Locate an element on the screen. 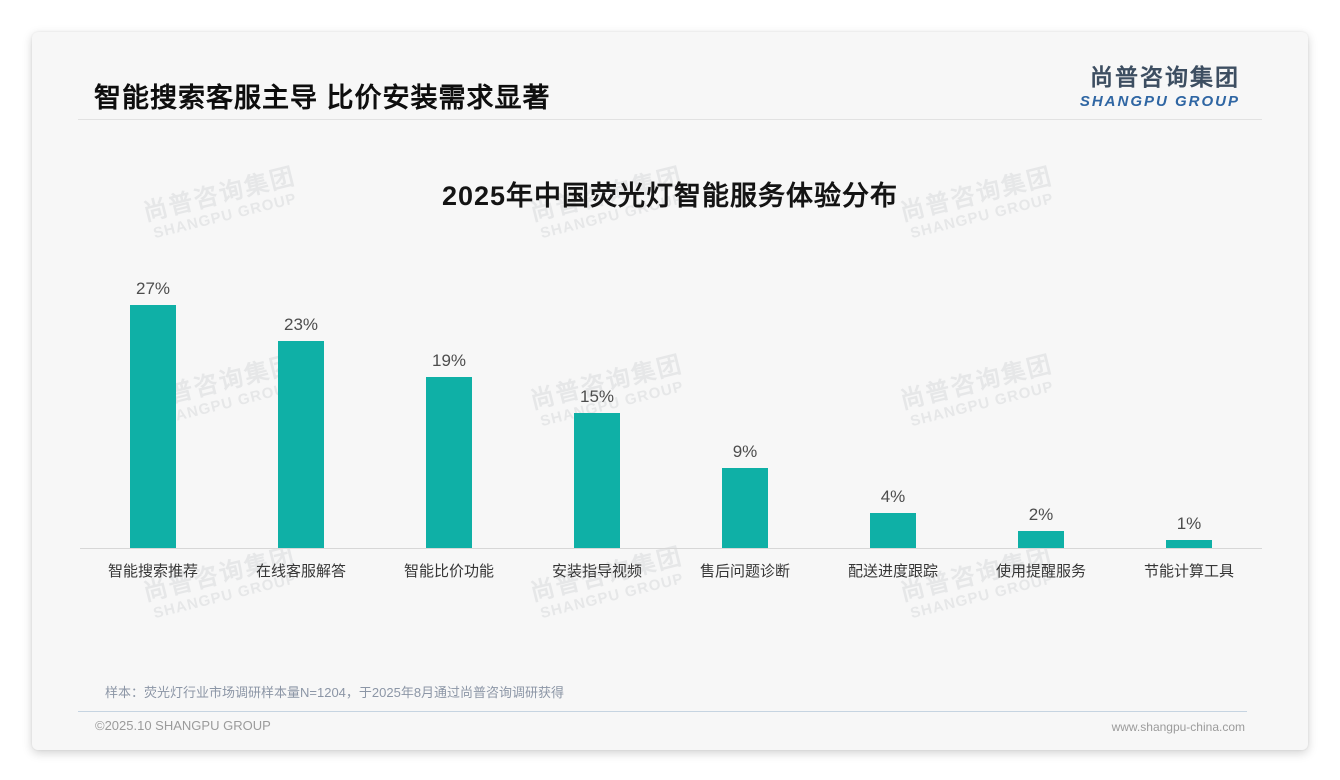  category-label: 智能搜索推荐 is located at coordinates (152, 571).